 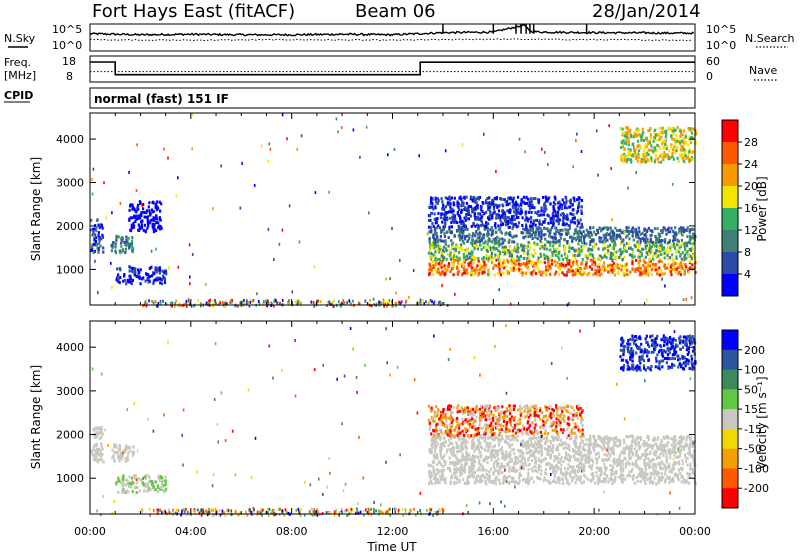 What do you see at coordinates (721, 29) in the screenshot?
I see `noise-right-tick-top: 10^5` at bounding box center [721, 29].